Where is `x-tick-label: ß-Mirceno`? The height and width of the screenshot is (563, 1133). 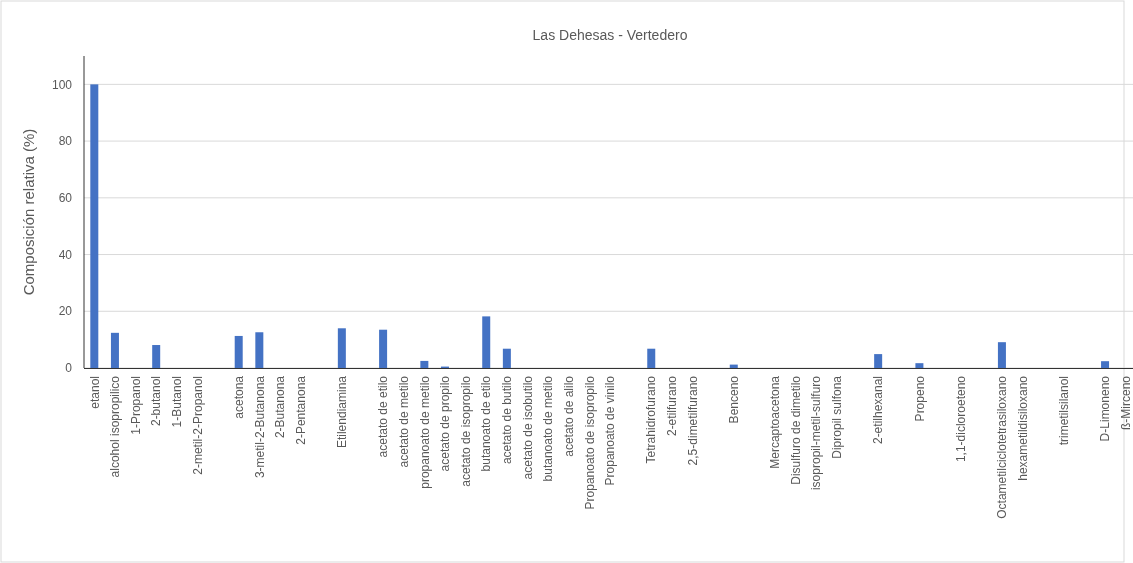 x-tick-label: ß-Mirceno is located at coordinates (1125, 403).